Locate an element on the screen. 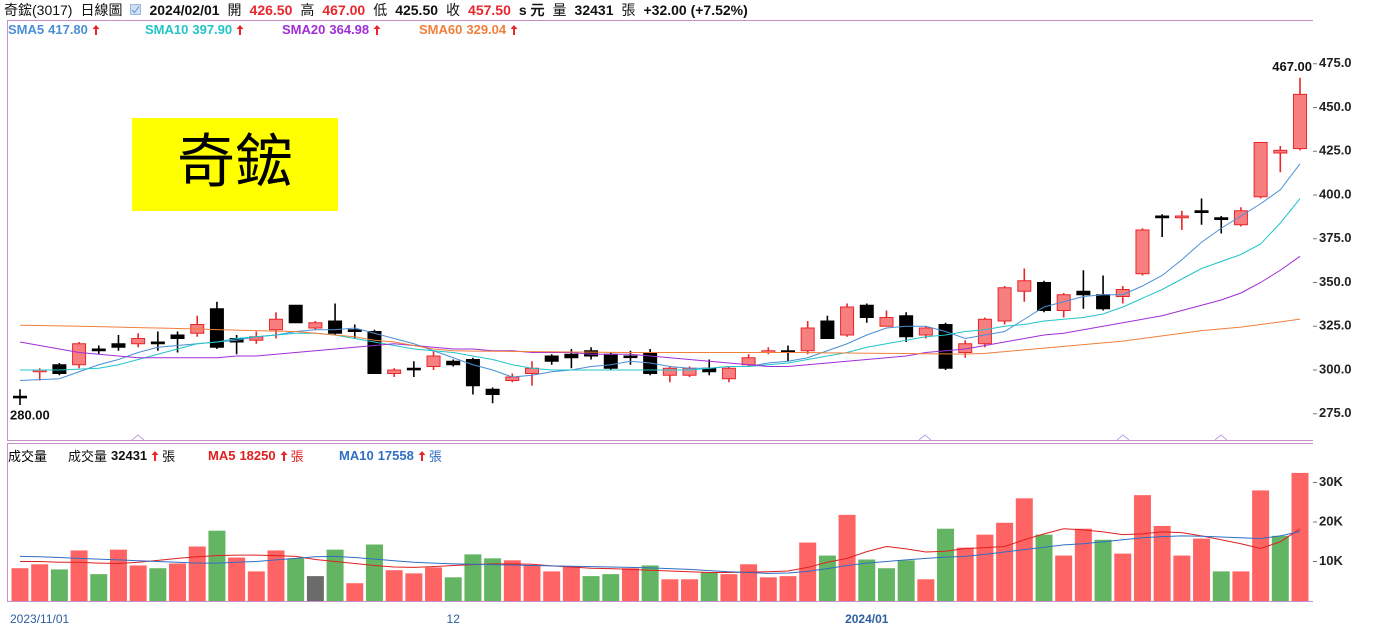 The width and height of the screenshot is (1395, 630). legend-name: SMA60 is located at coordinates (441, 29).